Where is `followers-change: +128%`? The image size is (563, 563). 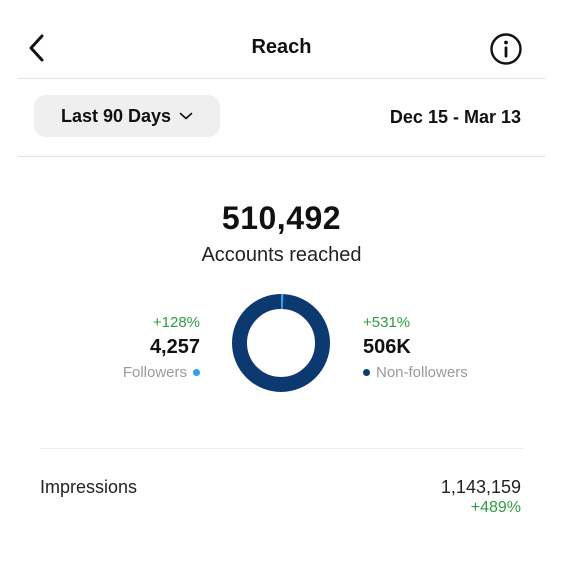 followers-change: +128% is located at coordinates (176, 322).